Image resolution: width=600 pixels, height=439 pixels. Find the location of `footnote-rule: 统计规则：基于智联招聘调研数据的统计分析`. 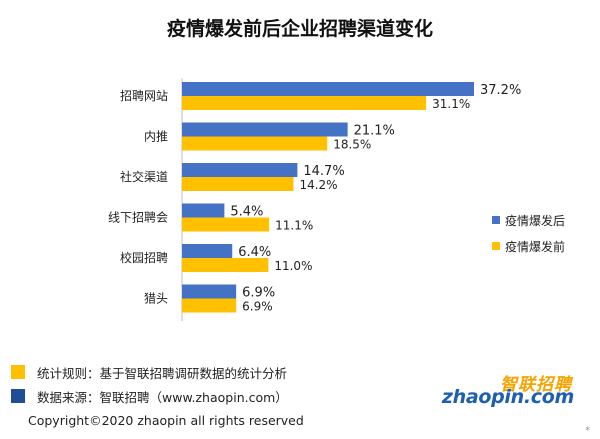

footnote-rule: 统计规则：基于智联招聘调研数据的统计分析 is located at coordinates (149, 372).